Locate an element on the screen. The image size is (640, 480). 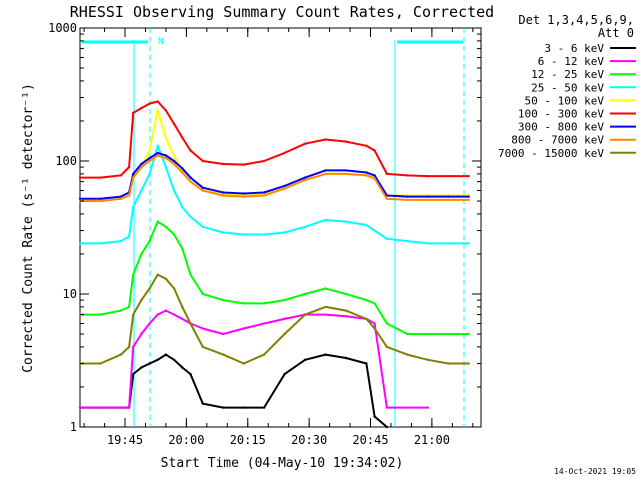
x-tick-label: 20:15 is located at coordinates (248, 440).